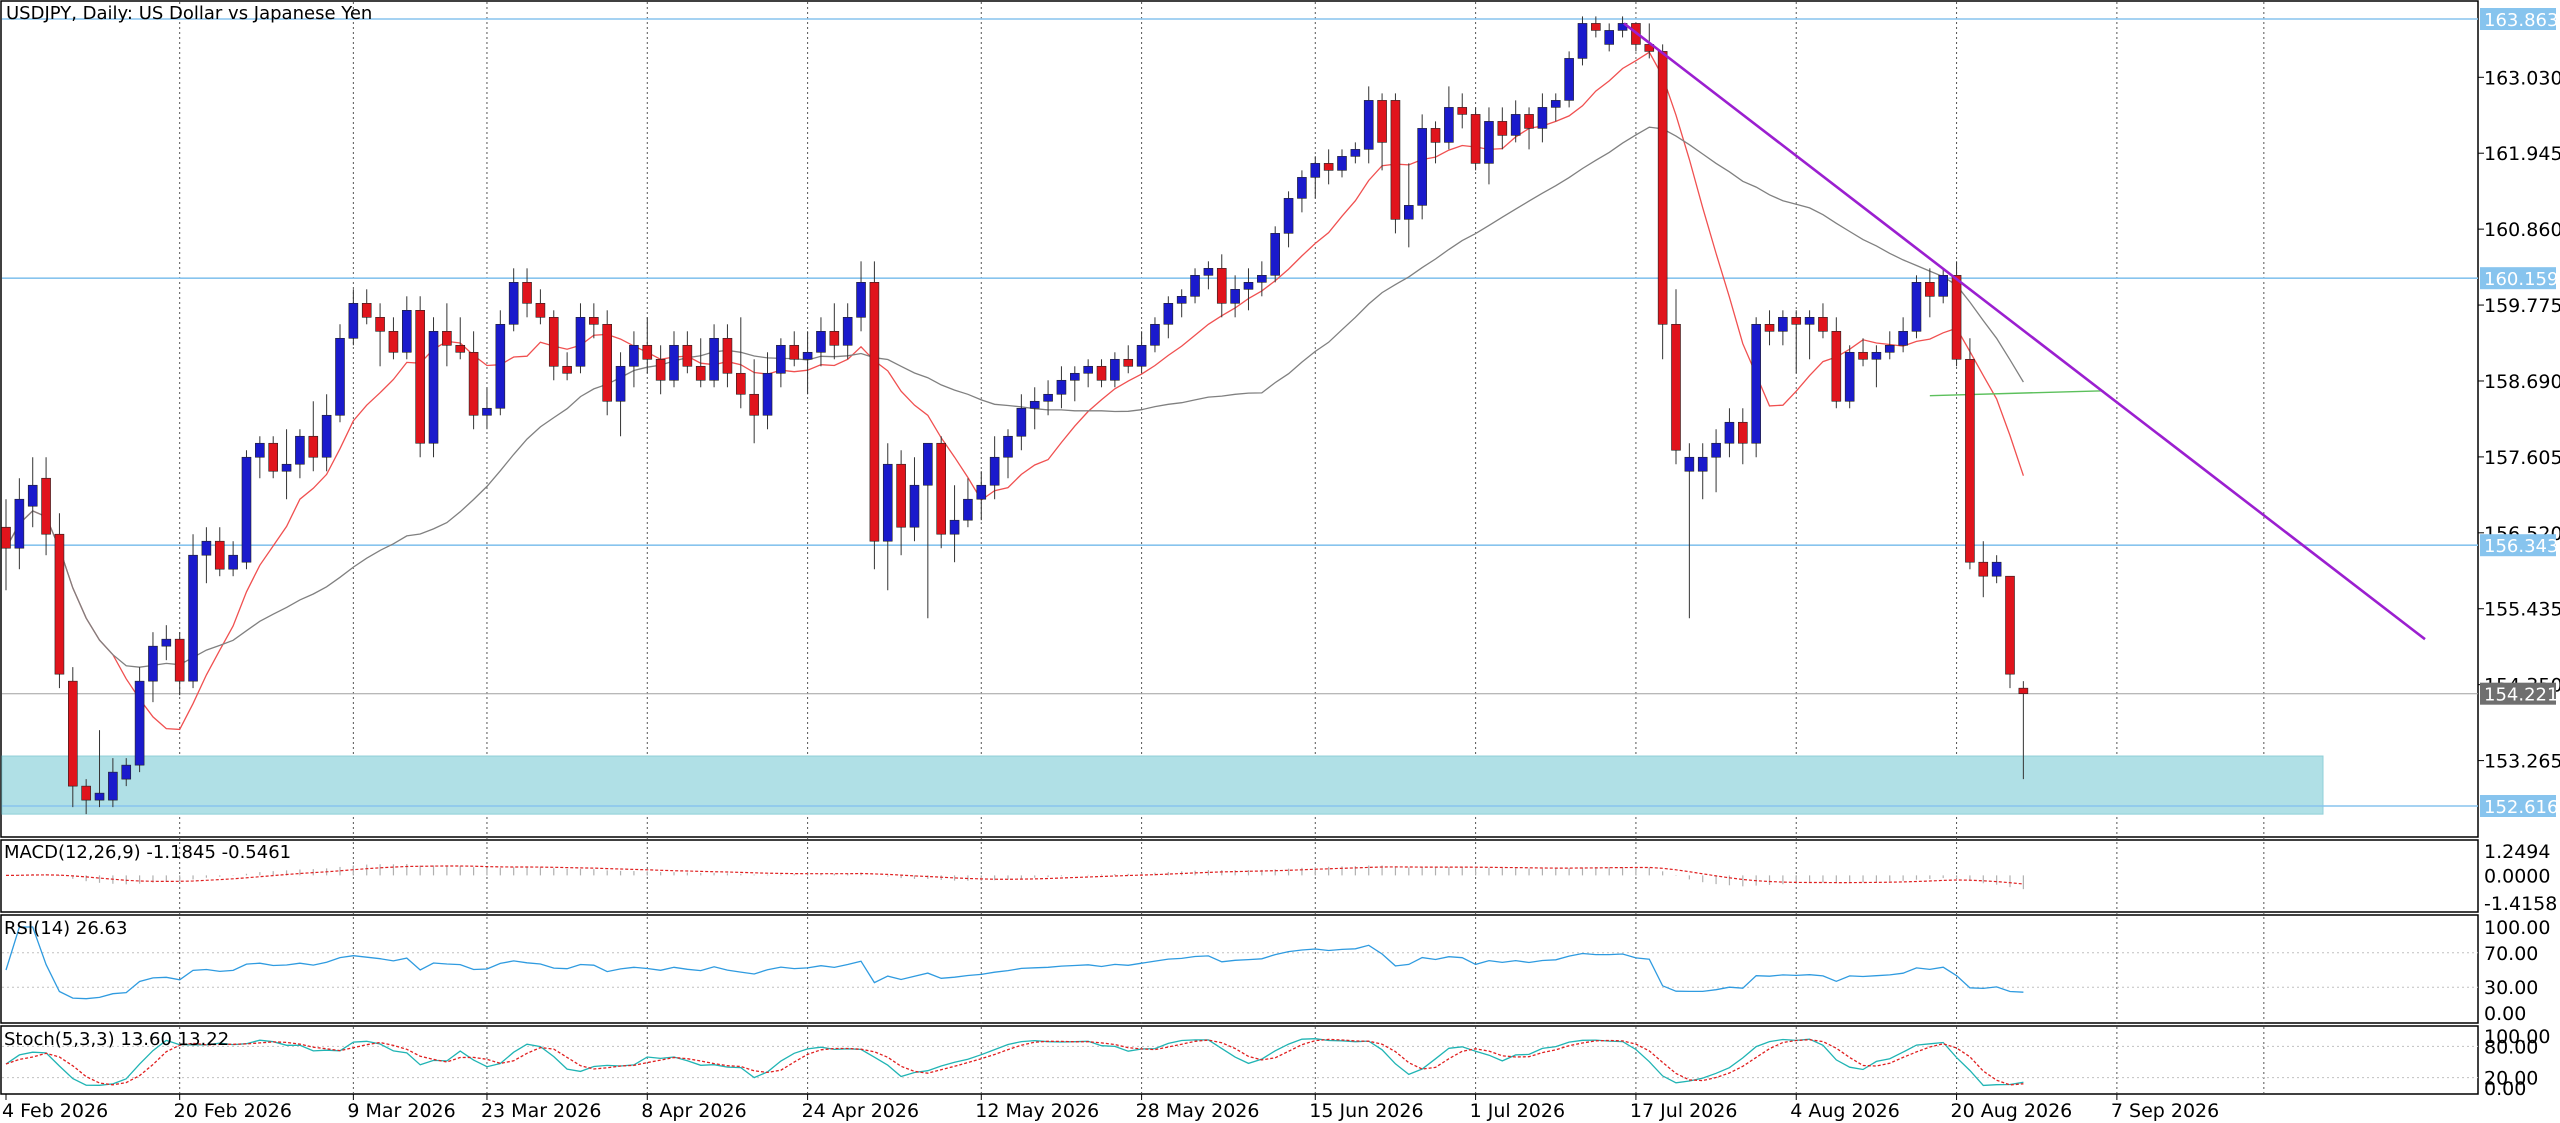 This screenshot has width=2560, height=1123. Describe the element at coordinates (1684, 1111) in the screenshot. I see `x-tick-label: 17 Jul 2026` at that location.